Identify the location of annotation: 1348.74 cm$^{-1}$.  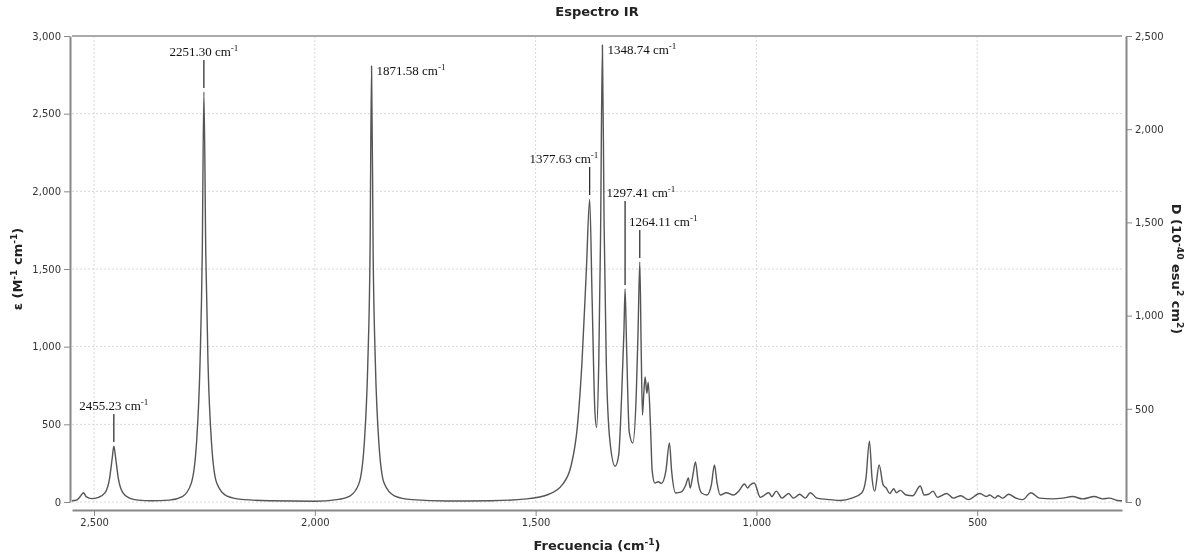
(642, 49).